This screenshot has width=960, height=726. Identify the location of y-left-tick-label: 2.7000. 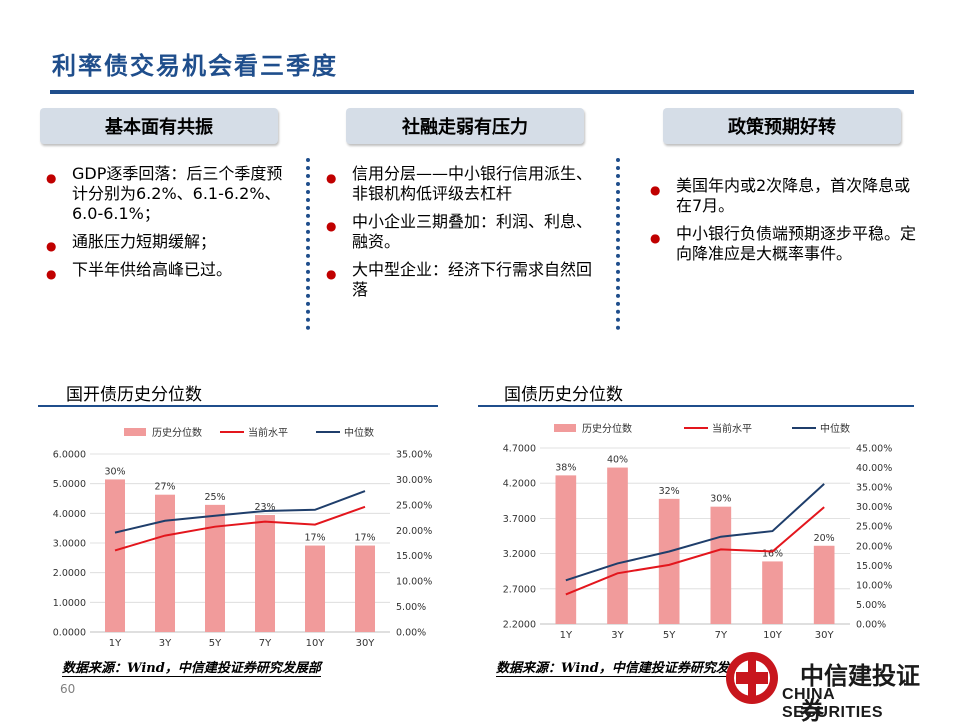
(519, 589).